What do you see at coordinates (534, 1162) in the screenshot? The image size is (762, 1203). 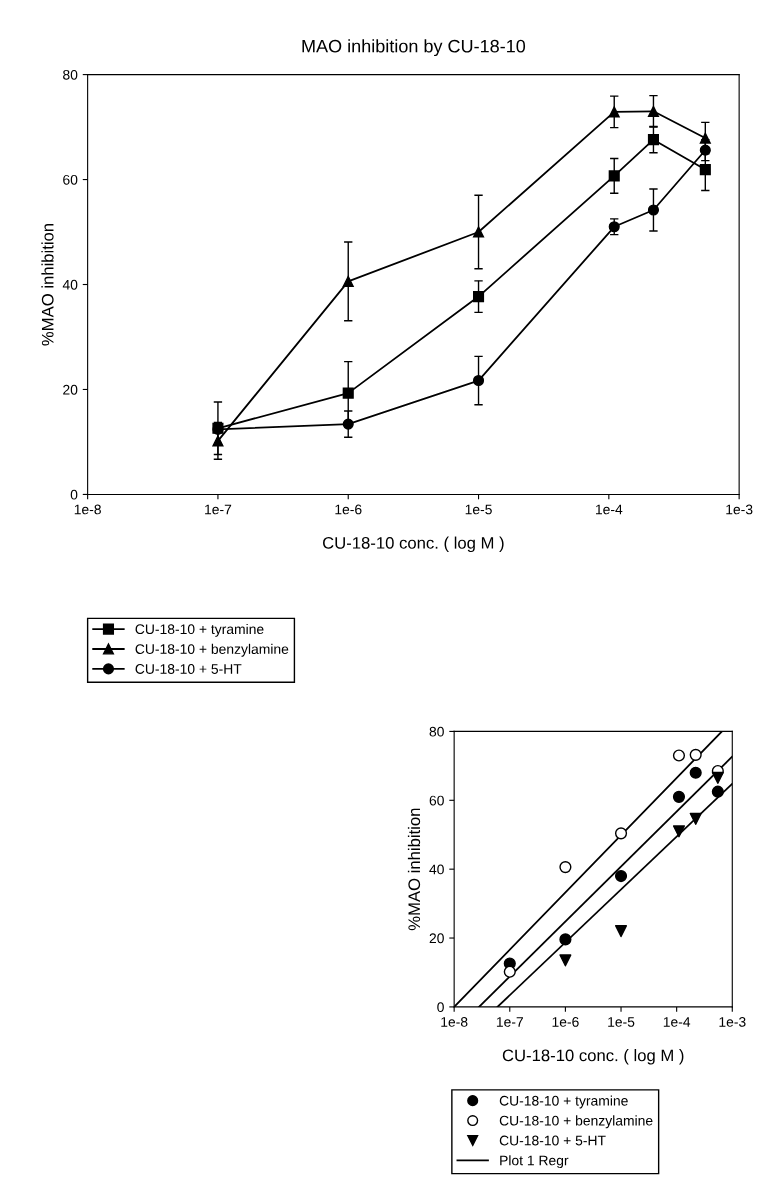 I see `legend-label: Plot 1 Regr` at bounding box center [534, 1162].